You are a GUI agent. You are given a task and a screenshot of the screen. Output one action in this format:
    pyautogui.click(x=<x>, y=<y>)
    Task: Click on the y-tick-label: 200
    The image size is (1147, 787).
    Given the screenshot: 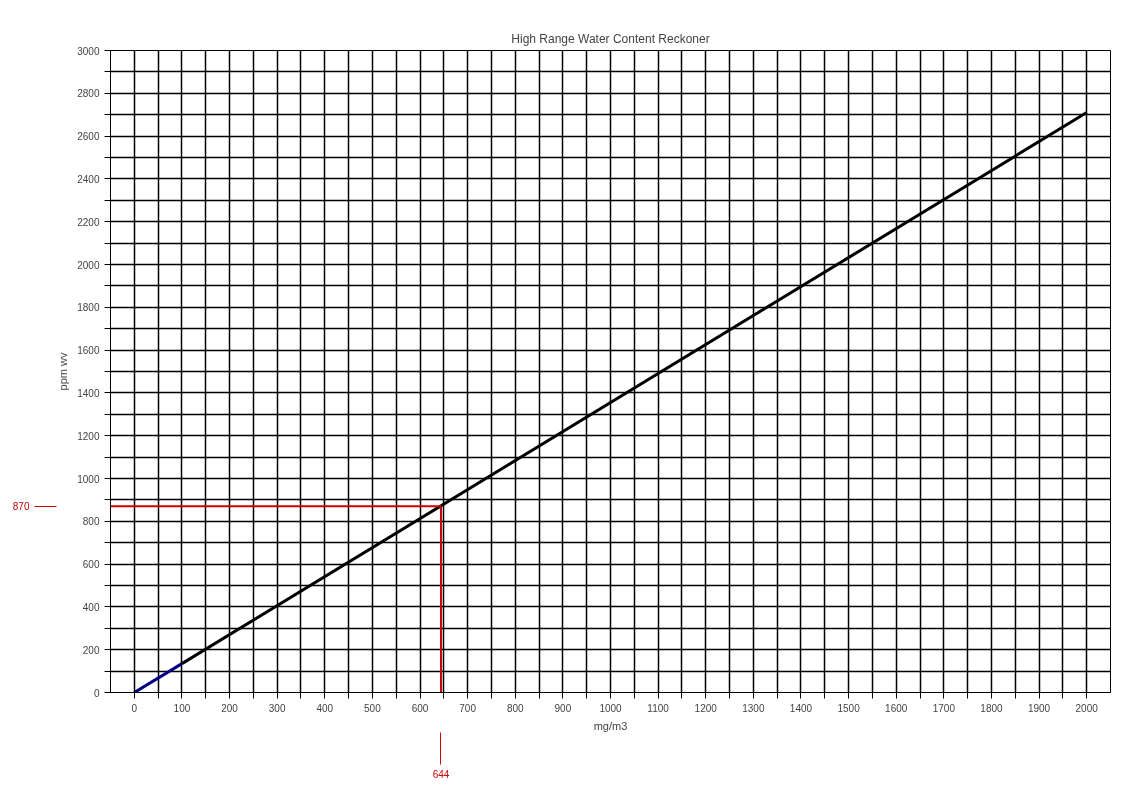 What is the action you would take?
    pyautogui.click(x=91, y=650)
    